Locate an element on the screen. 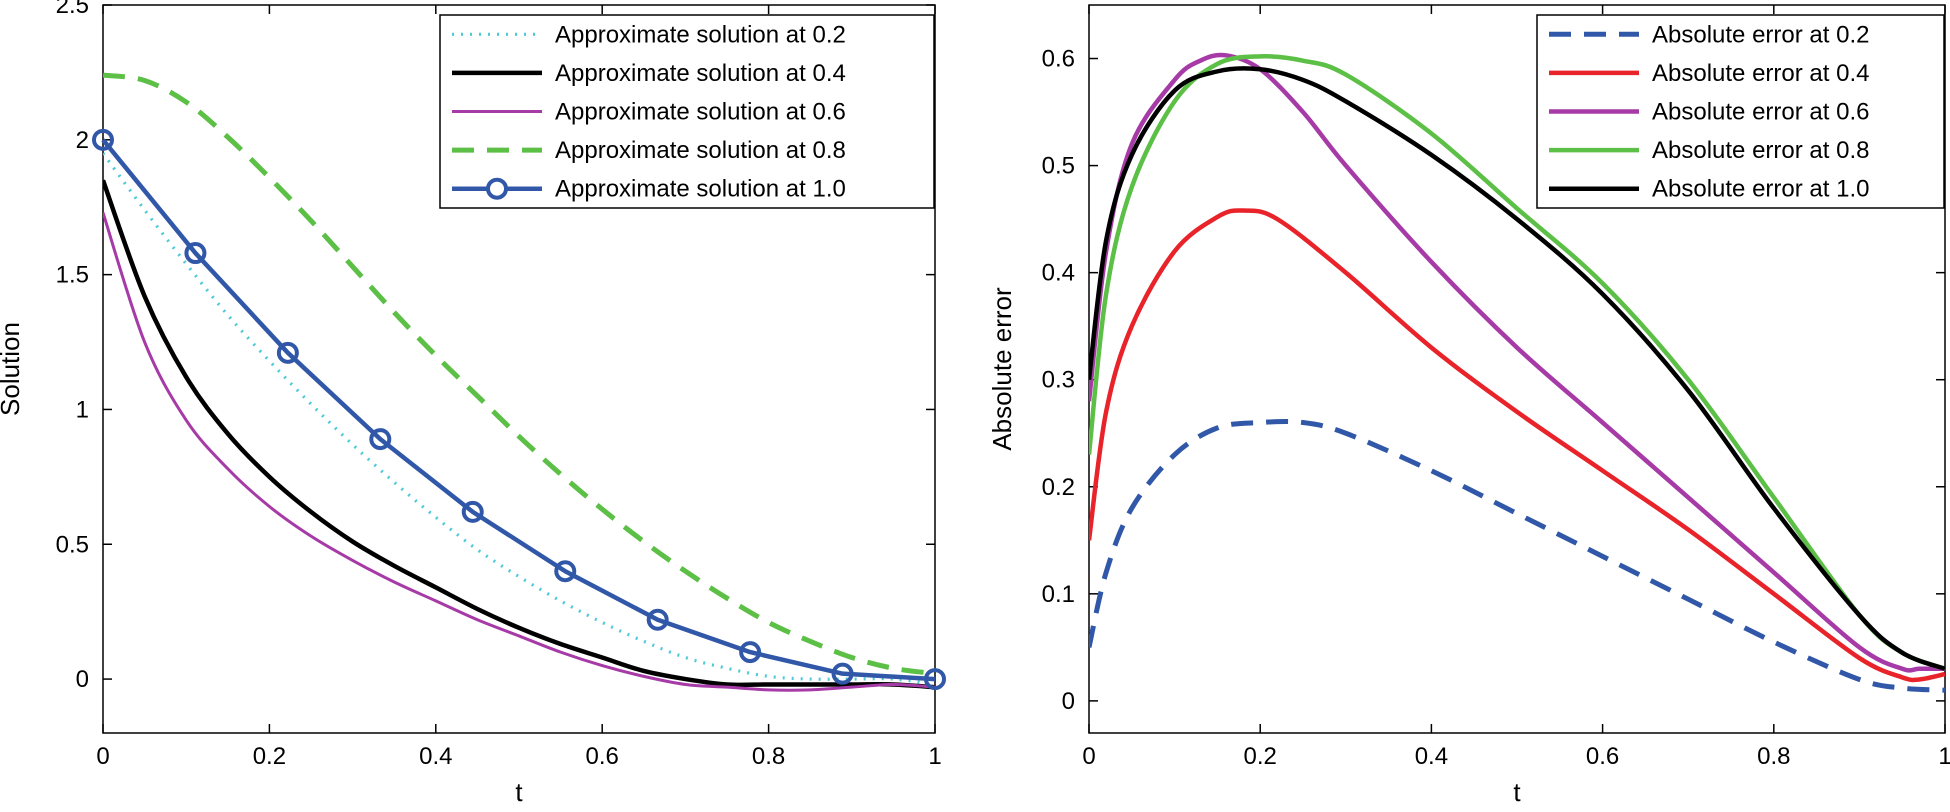 The width and height of the screenshot is (1950, 812). y-tick-label: 0.1 is located at coordinates (1058, 594).